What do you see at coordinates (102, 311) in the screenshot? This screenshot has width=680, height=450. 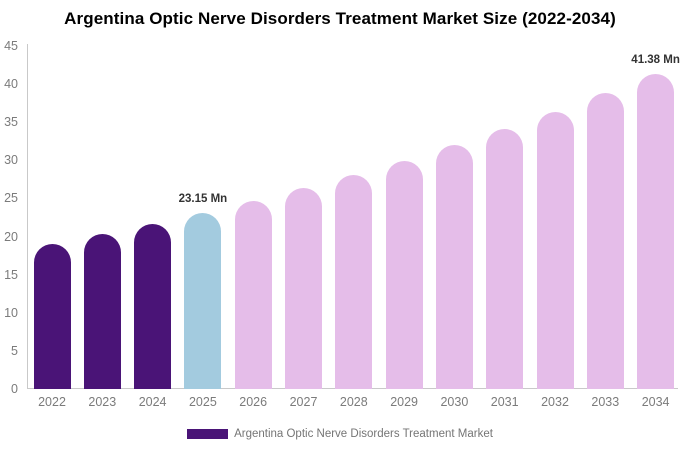 I see `bar-2023` at bounding box center [102, 311].